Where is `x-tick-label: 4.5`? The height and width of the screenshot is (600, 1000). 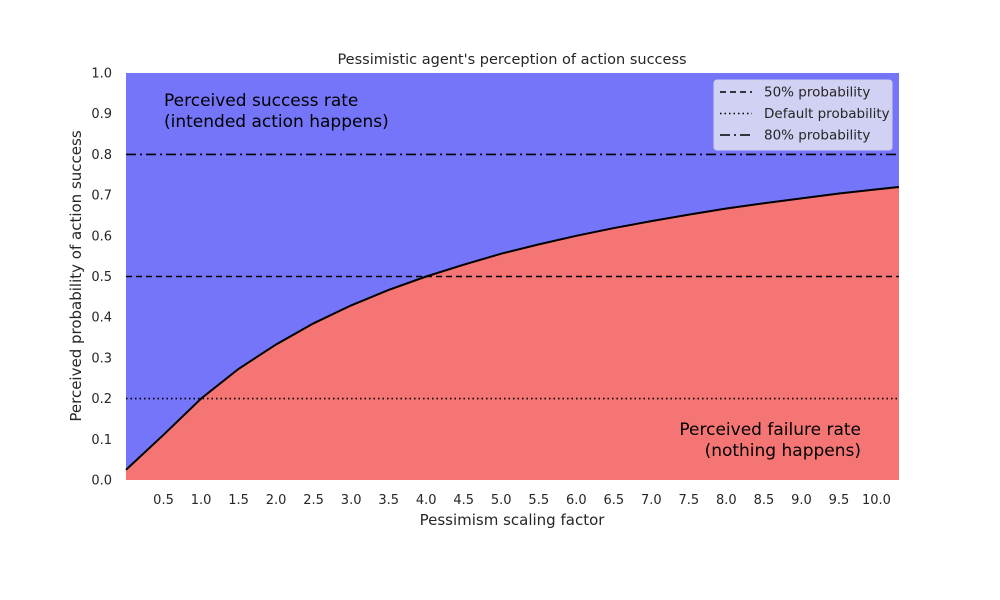
x-tick-label: 4.5 is located at coordinates (463, 500).